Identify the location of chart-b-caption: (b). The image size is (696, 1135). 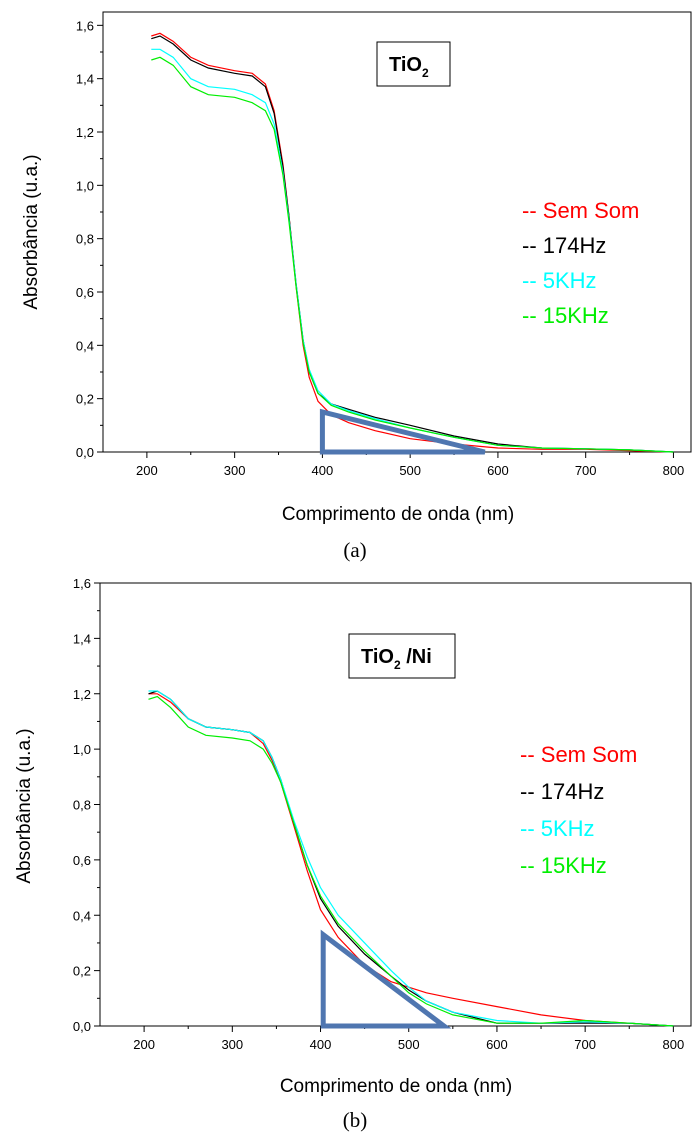
(355, 1120).